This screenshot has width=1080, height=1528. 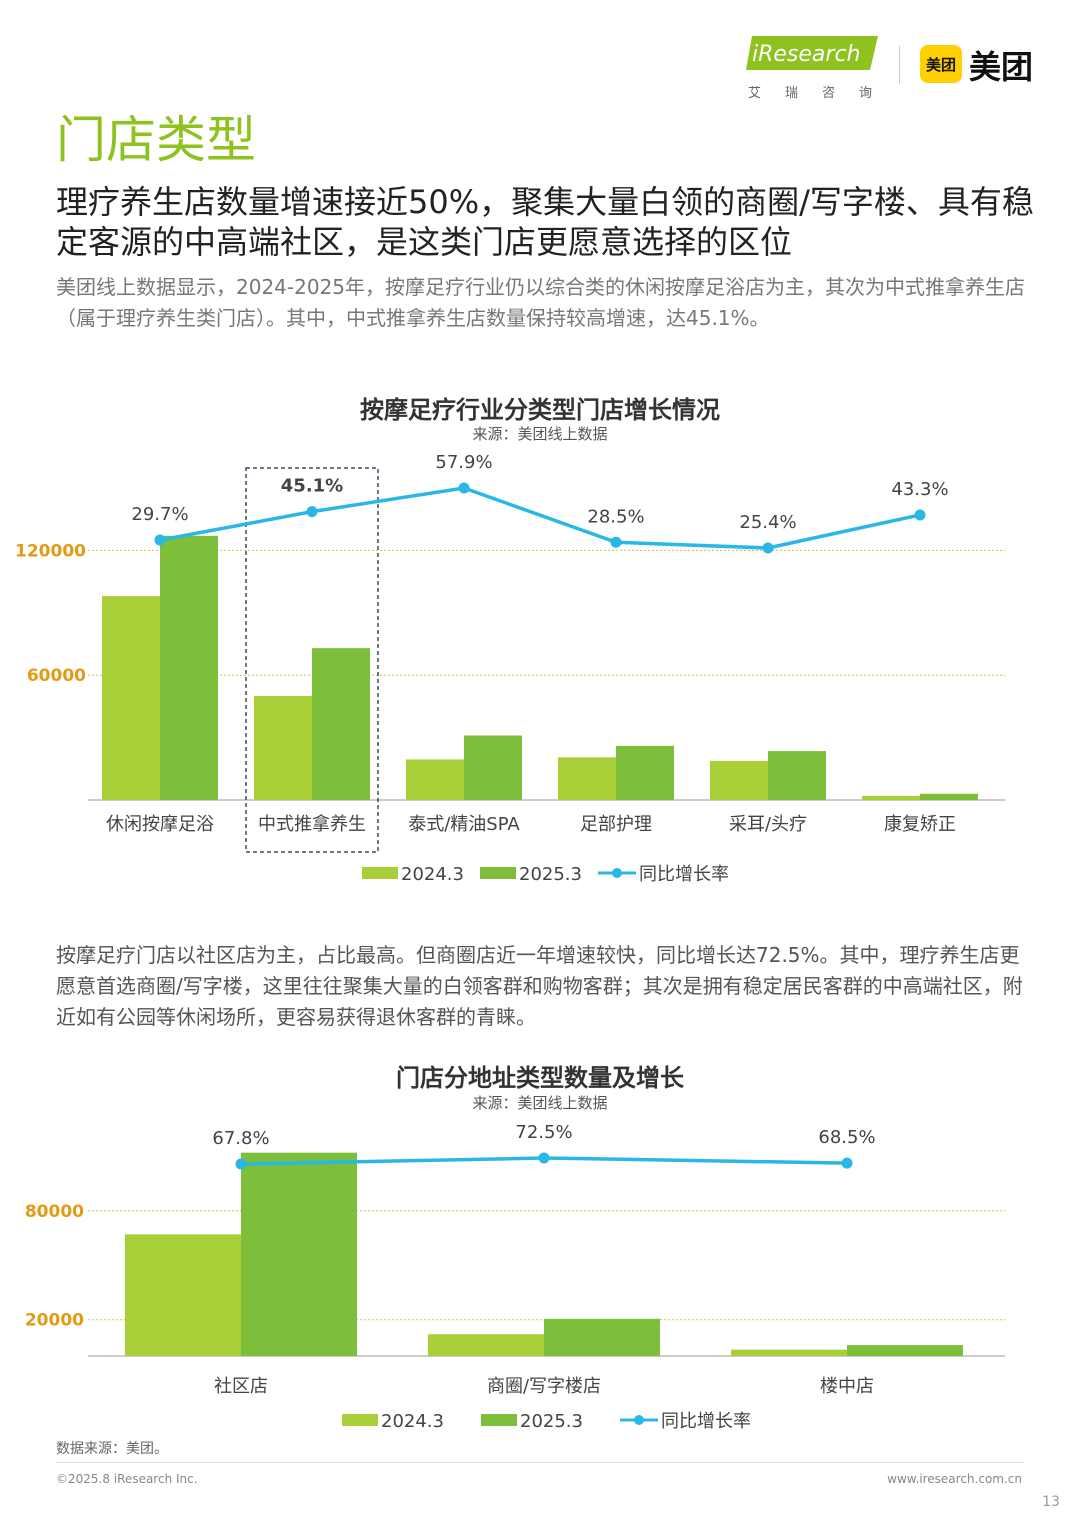 I want to click on x-category-label: 社区店, so click(x=241, y=1386).